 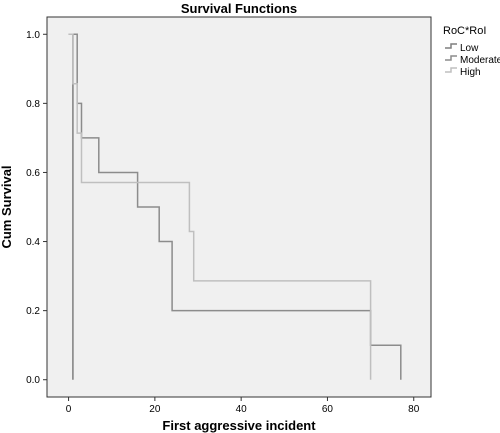 What do you see at coordinates (33, 380) in the screenshot?
I see `y-tick-label: 0.0` at bounding box center [33, 380].